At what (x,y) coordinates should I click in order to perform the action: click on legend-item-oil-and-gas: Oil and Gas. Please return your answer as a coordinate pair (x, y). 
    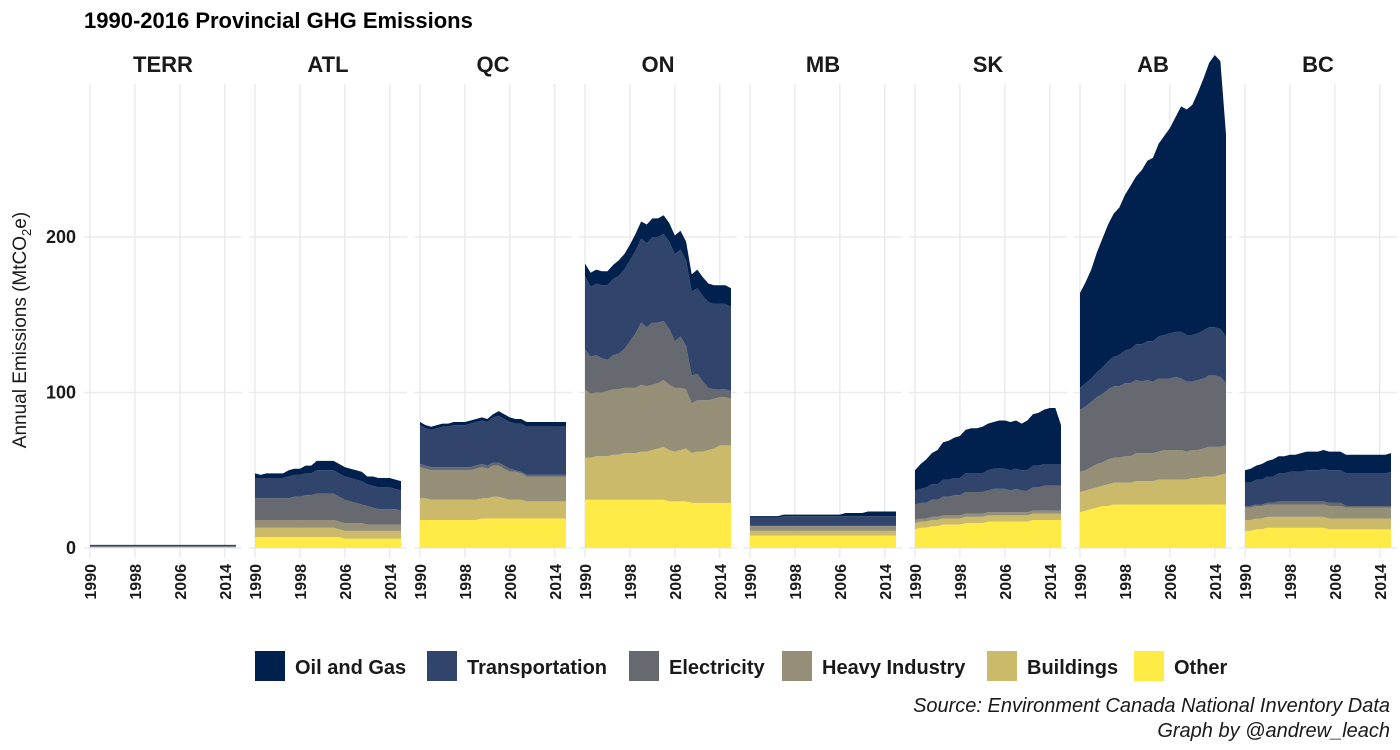
    Looking at the image, I should click on (330, 666).